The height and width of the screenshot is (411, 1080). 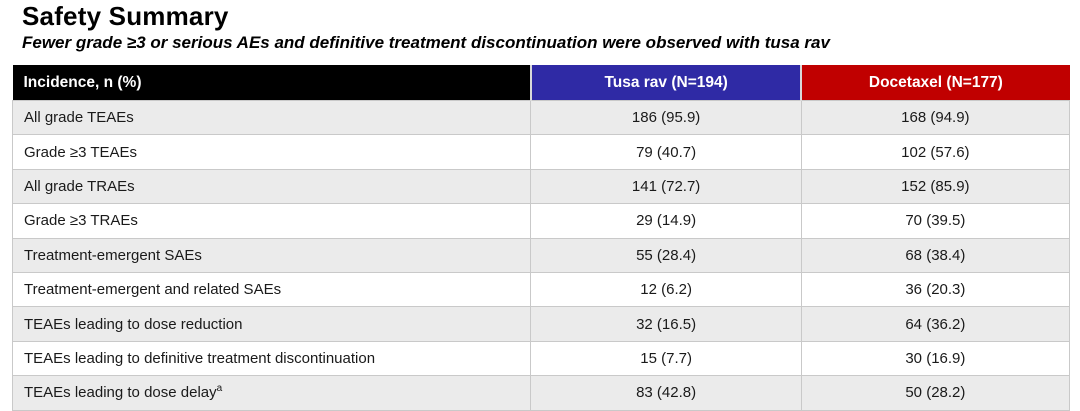 What do you see at coordinates (113, 255) in the screenshot?
I see `row-label-text: Treatment-emergent SAEs` at bounding box center [113, 255].